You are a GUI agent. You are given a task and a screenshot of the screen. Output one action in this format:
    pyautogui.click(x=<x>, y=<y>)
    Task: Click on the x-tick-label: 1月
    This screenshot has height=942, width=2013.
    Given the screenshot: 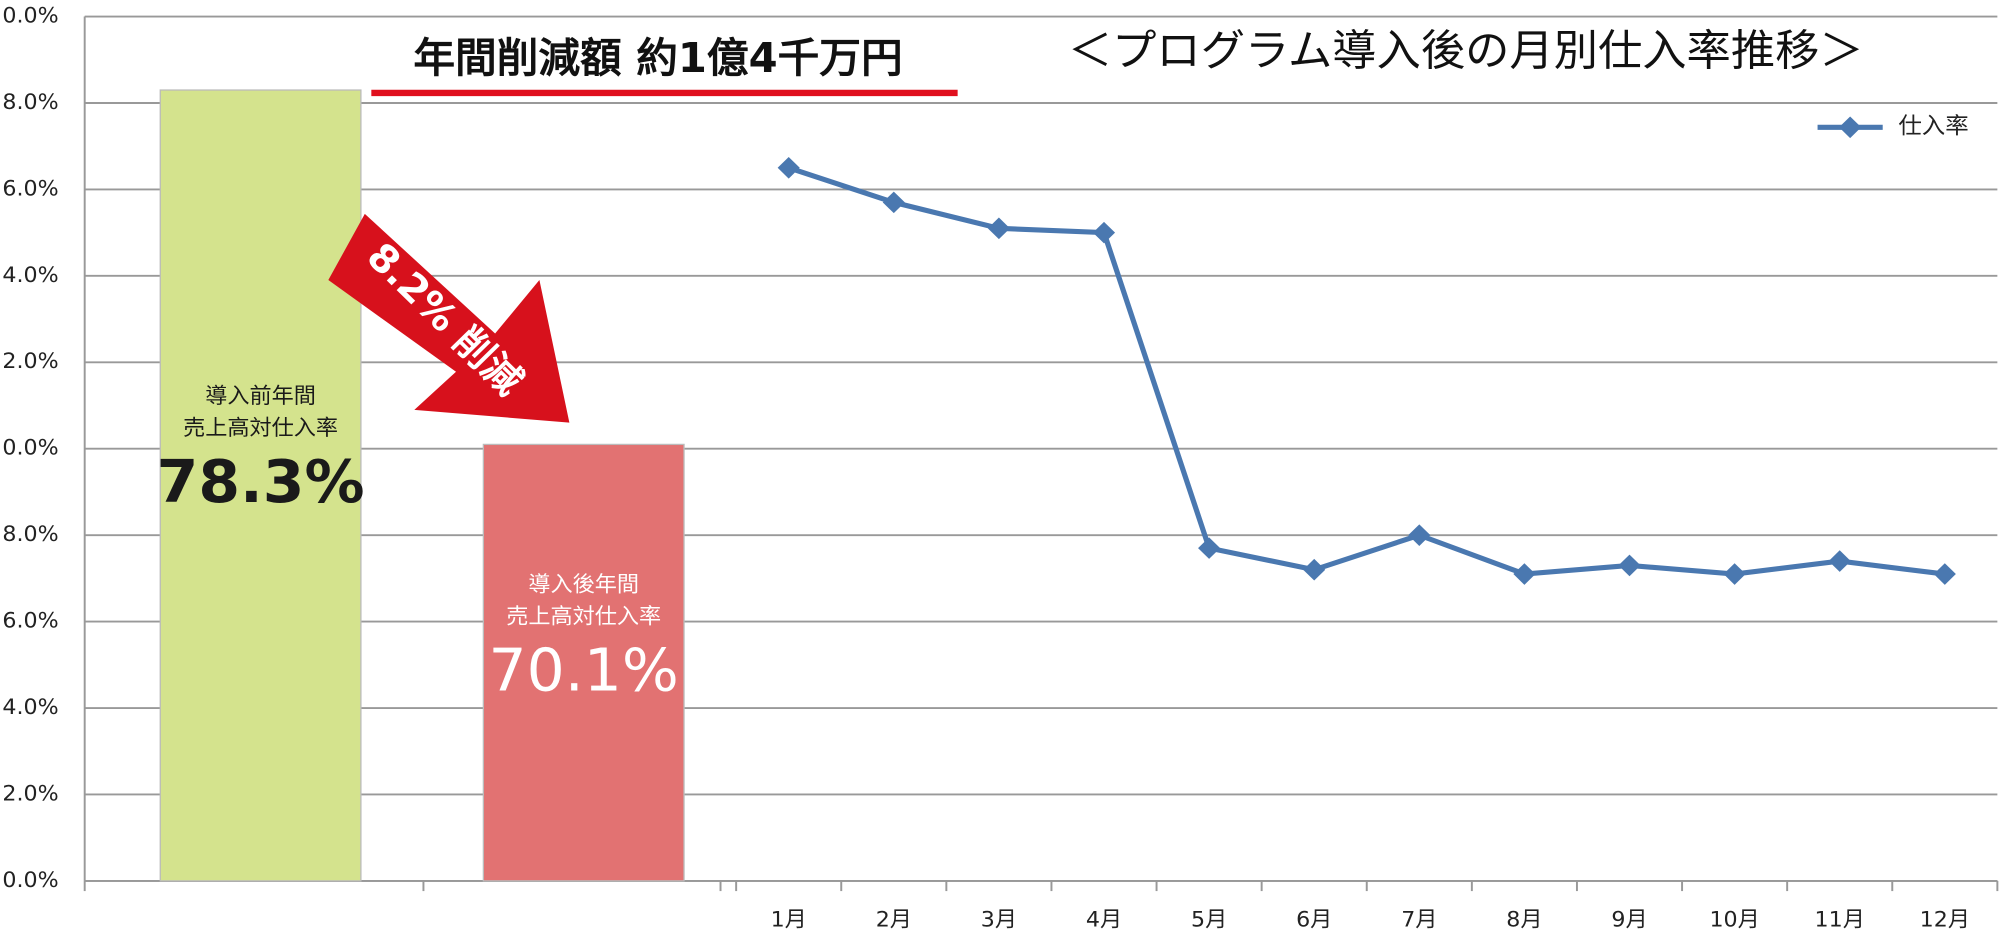 What is the action you would take?
    pyautogui.click(x=789, y=920)
    